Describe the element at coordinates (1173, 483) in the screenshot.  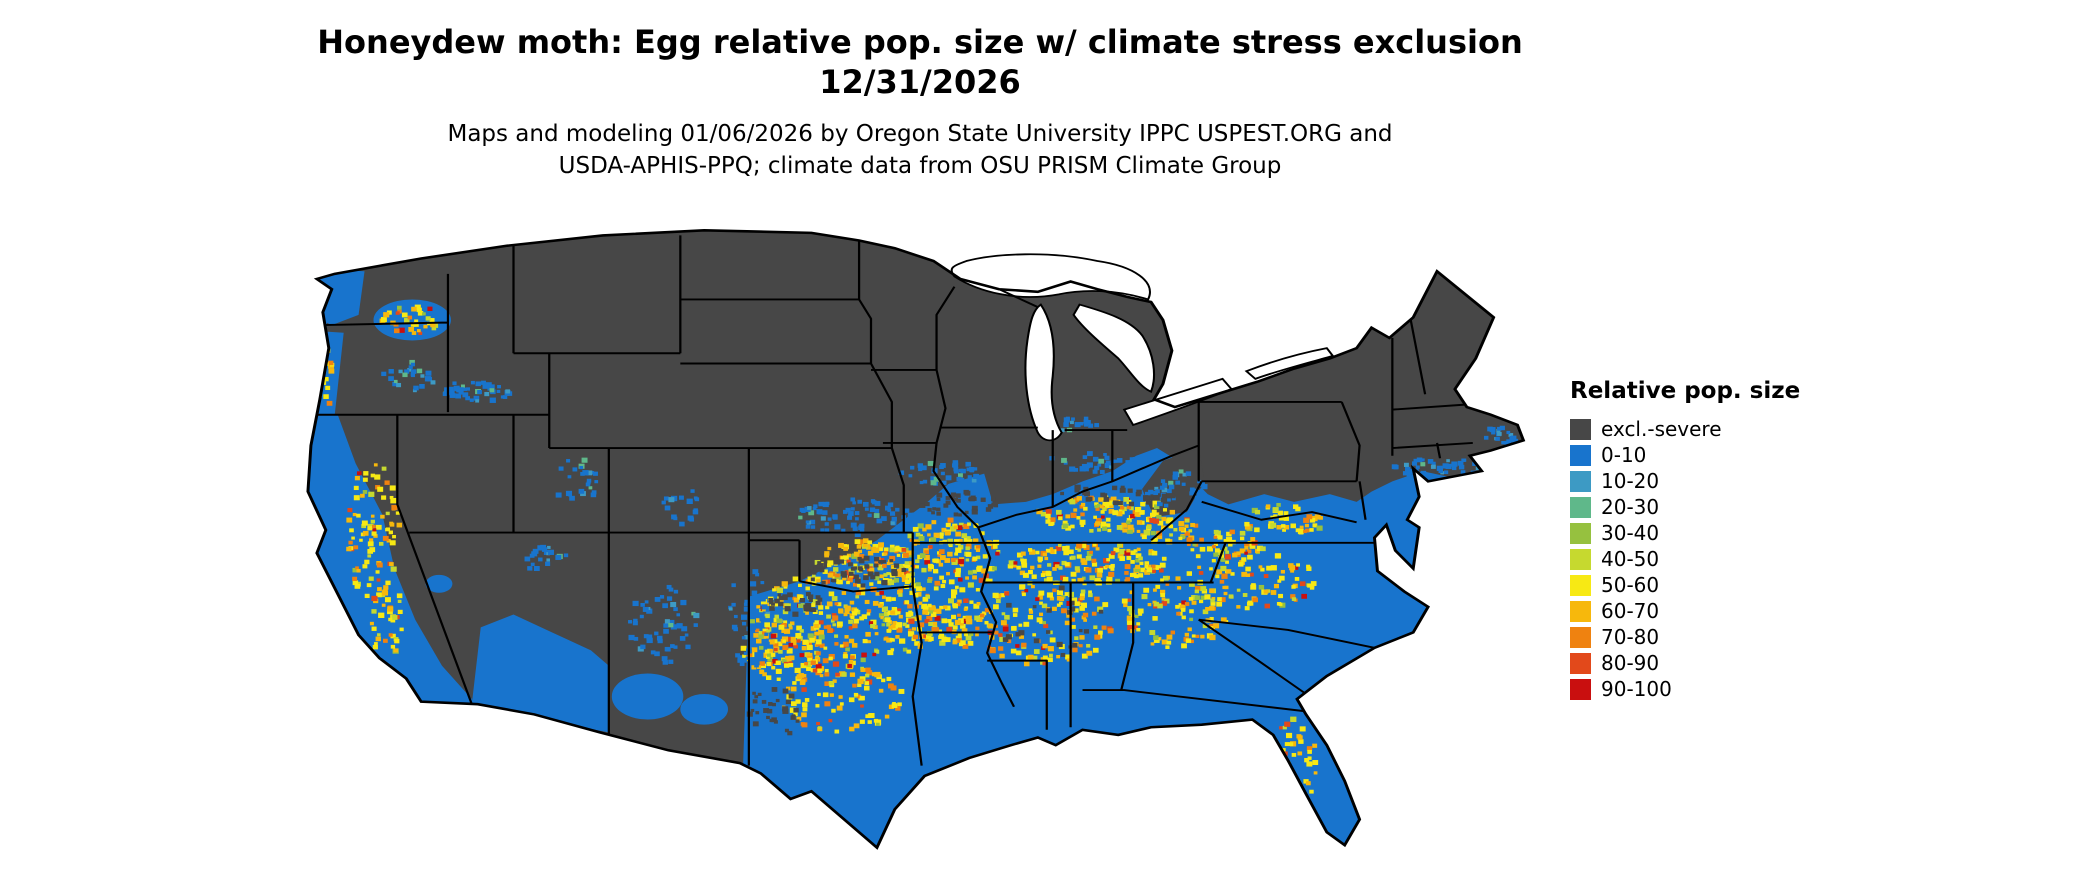
I see `region-excluded-appalachia` at that location.